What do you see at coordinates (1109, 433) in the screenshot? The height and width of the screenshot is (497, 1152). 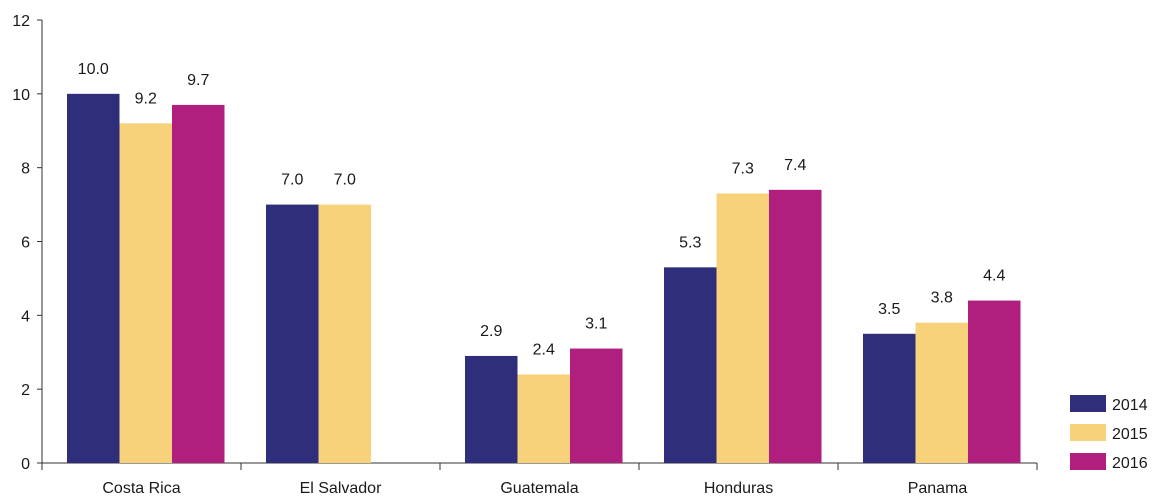 I see `legend: 2014 2015 2016` at bounding box center [1109, 433].